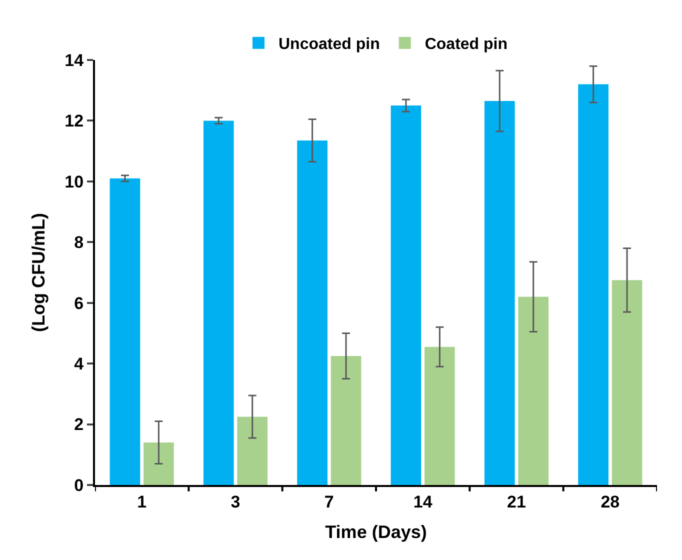 The width and height of the screenshot is (682, 560). Describe the element at coordinates (79, 303) in the screenshot. I see `y-tick-label: 6` at that location.